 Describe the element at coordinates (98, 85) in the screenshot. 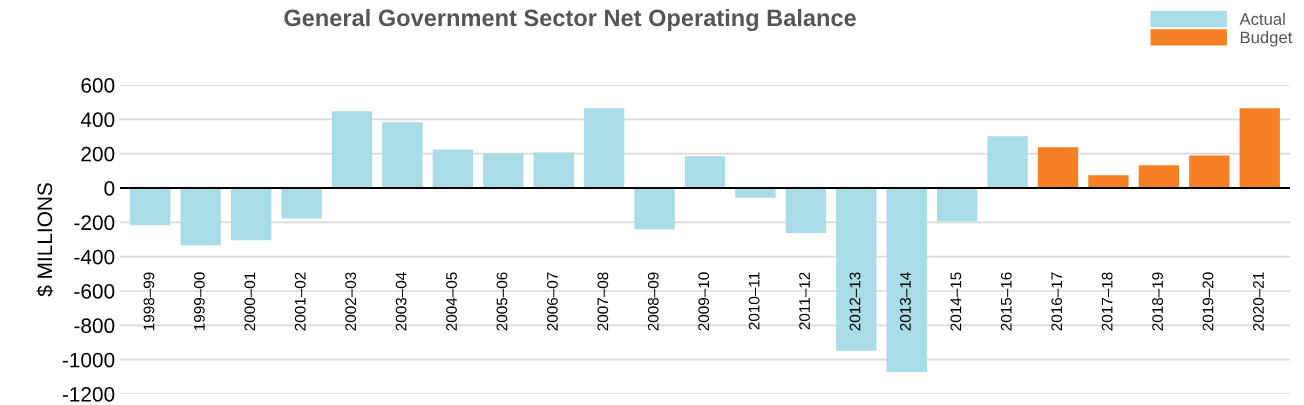

I see `y-tick-label: 600` at that location.